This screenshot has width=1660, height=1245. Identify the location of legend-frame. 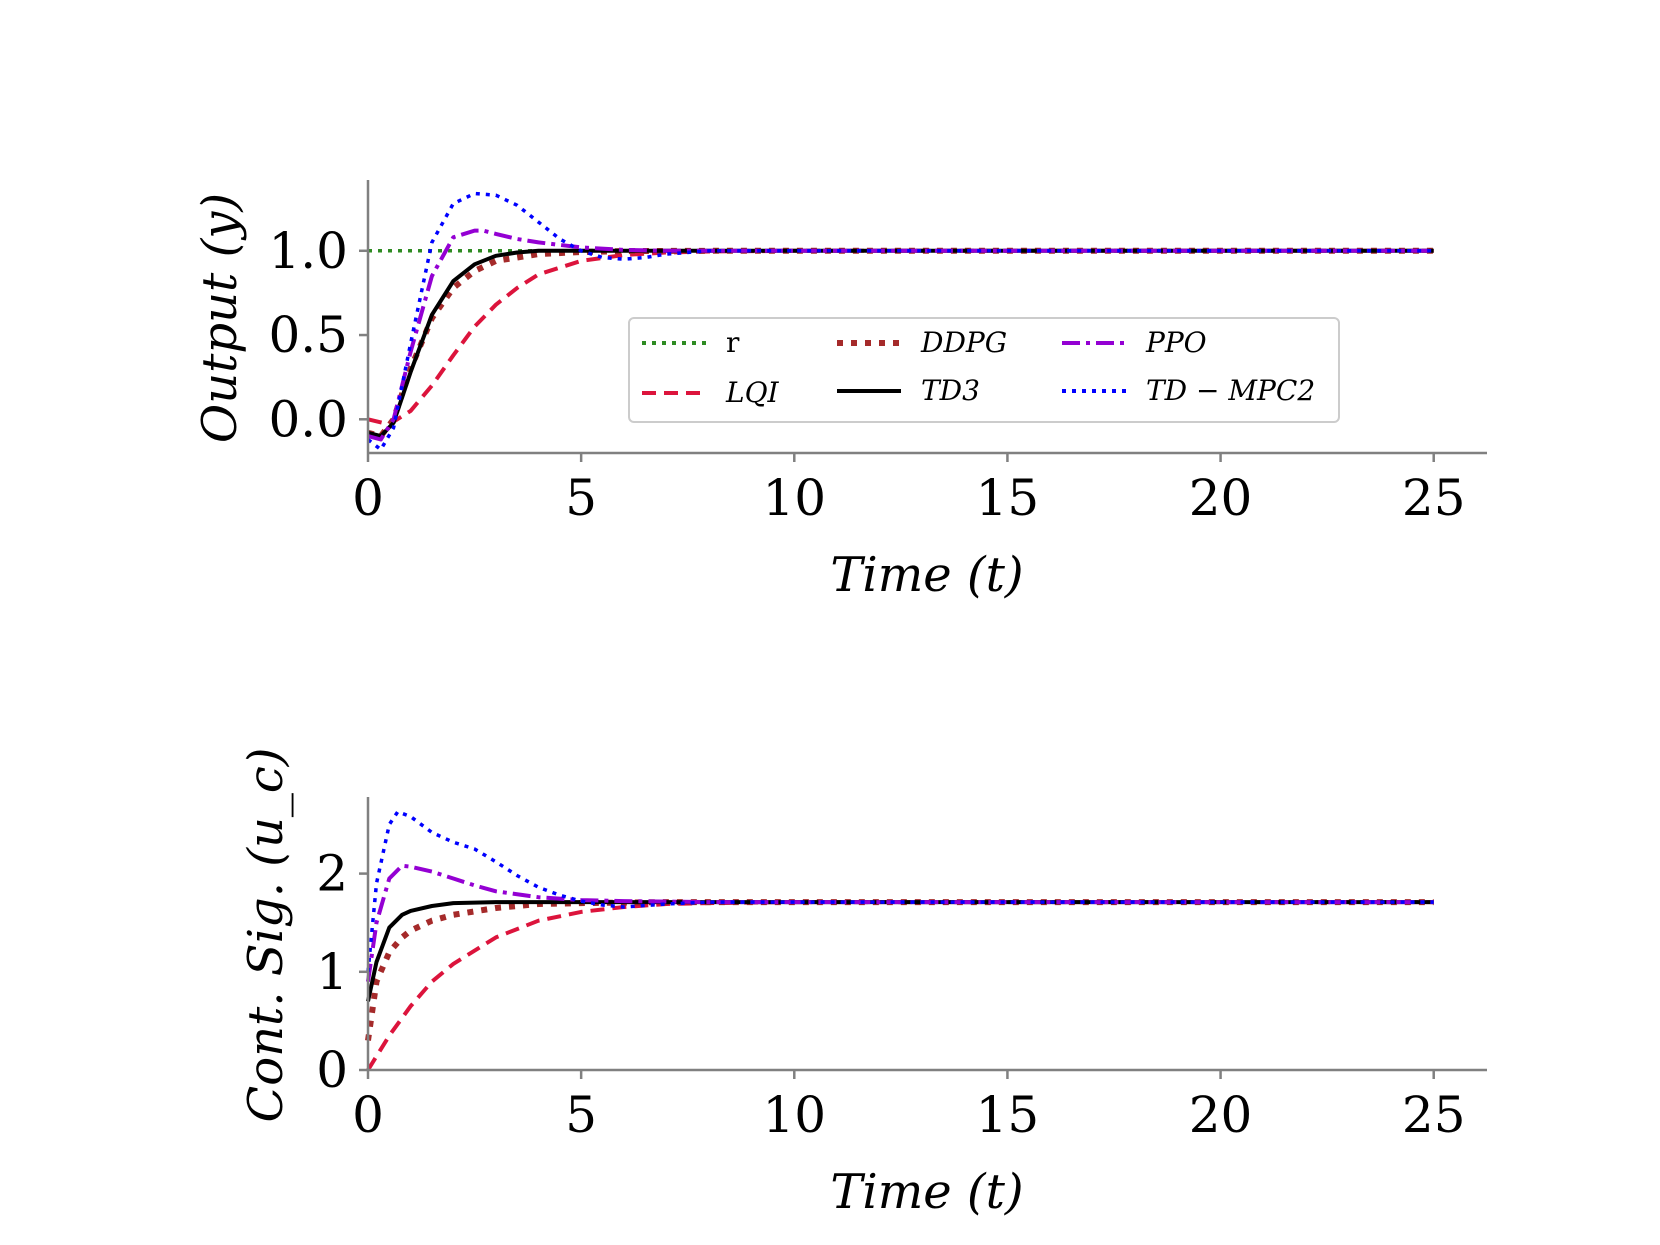
(984, 370).